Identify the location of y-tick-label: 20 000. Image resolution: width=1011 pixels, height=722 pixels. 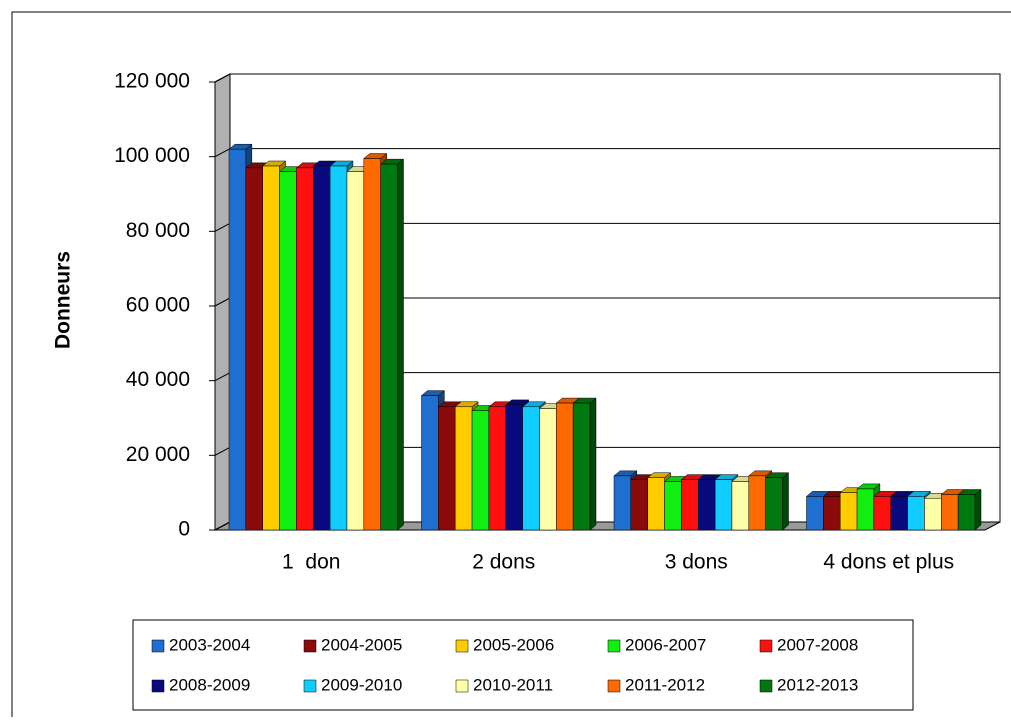
(158, 454).